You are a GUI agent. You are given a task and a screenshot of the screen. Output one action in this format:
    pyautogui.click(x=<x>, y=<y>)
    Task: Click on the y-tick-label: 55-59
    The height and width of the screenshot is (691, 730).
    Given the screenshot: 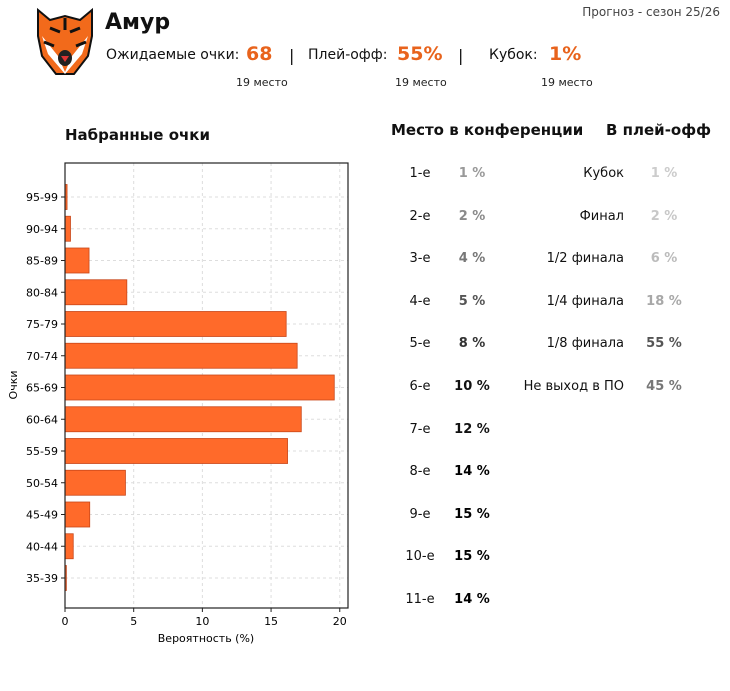 What is the action you would take?
    pyautogui.click(x=42, y=451)
    